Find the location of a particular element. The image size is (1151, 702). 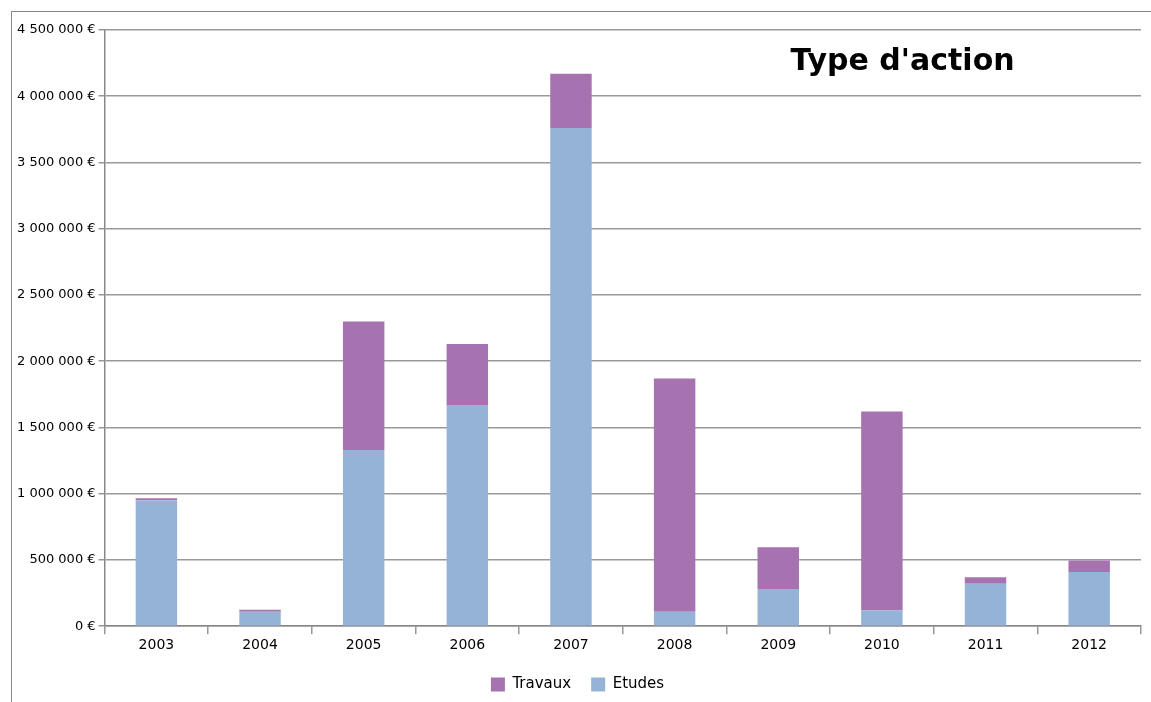

y-tick-label: 1 000 000 € is located at coordinates (56, 493).